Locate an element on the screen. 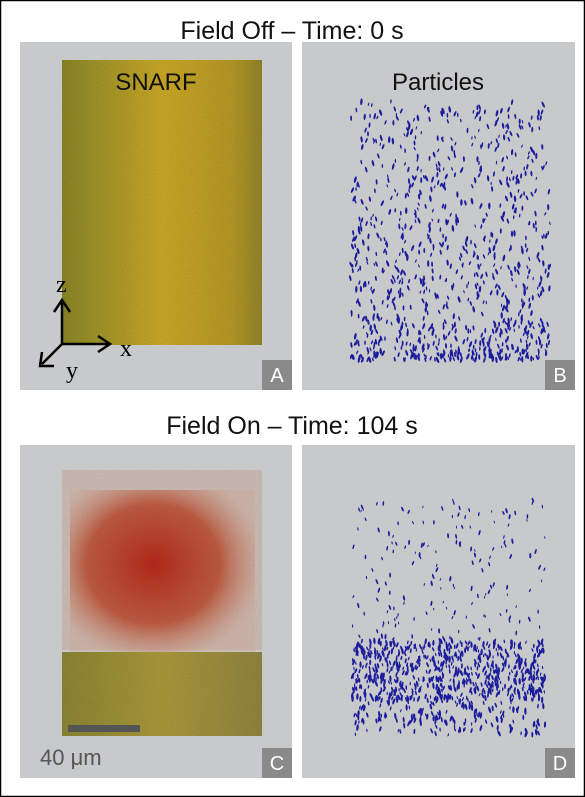 The image size is (585, 797). panel-label: C is located at coordinates (277, 764).